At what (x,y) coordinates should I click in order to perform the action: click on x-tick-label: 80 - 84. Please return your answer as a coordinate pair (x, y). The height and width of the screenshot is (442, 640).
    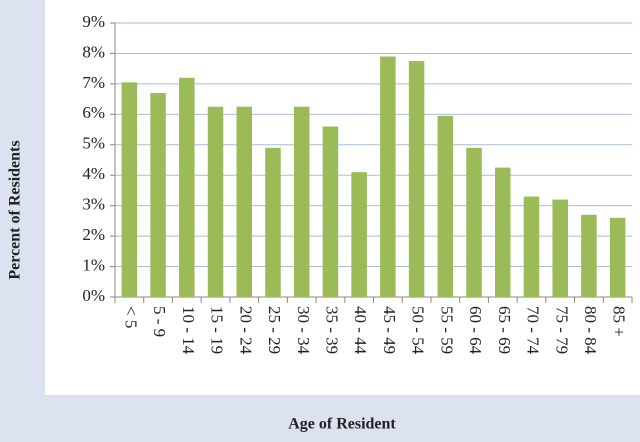
    Looking at the image, I should click on (590, 330).